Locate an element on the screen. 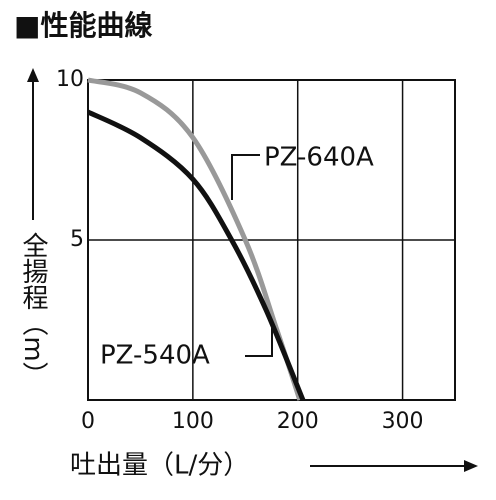 Image resolution: width=496 pixels, height=500 pixels. x-tick-label: 200 is located at coordinates (298, 421).